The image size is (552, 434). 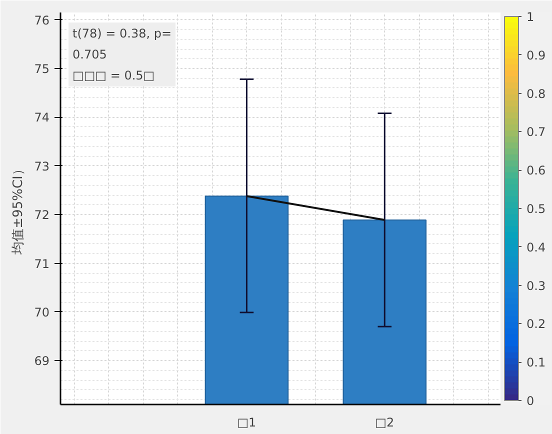 What do you see at coordinates (536, 324) in the screenshot?
I see `color-bar-label: 0.2` at bounding box center [536, 324].